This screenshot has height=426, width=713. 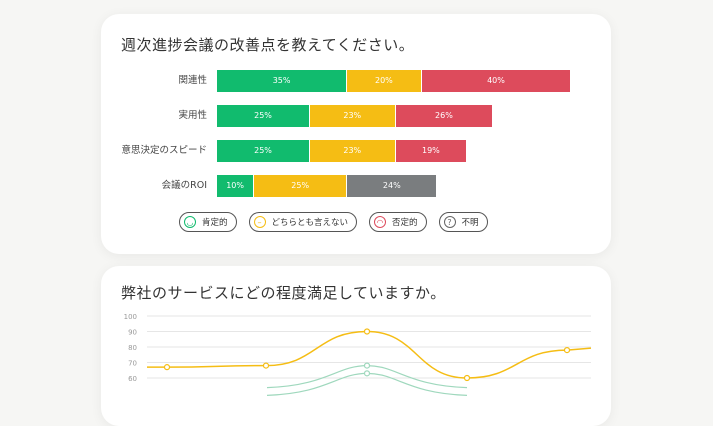 I want to click on smile-icon: ◡, so click(x=190, y=222).